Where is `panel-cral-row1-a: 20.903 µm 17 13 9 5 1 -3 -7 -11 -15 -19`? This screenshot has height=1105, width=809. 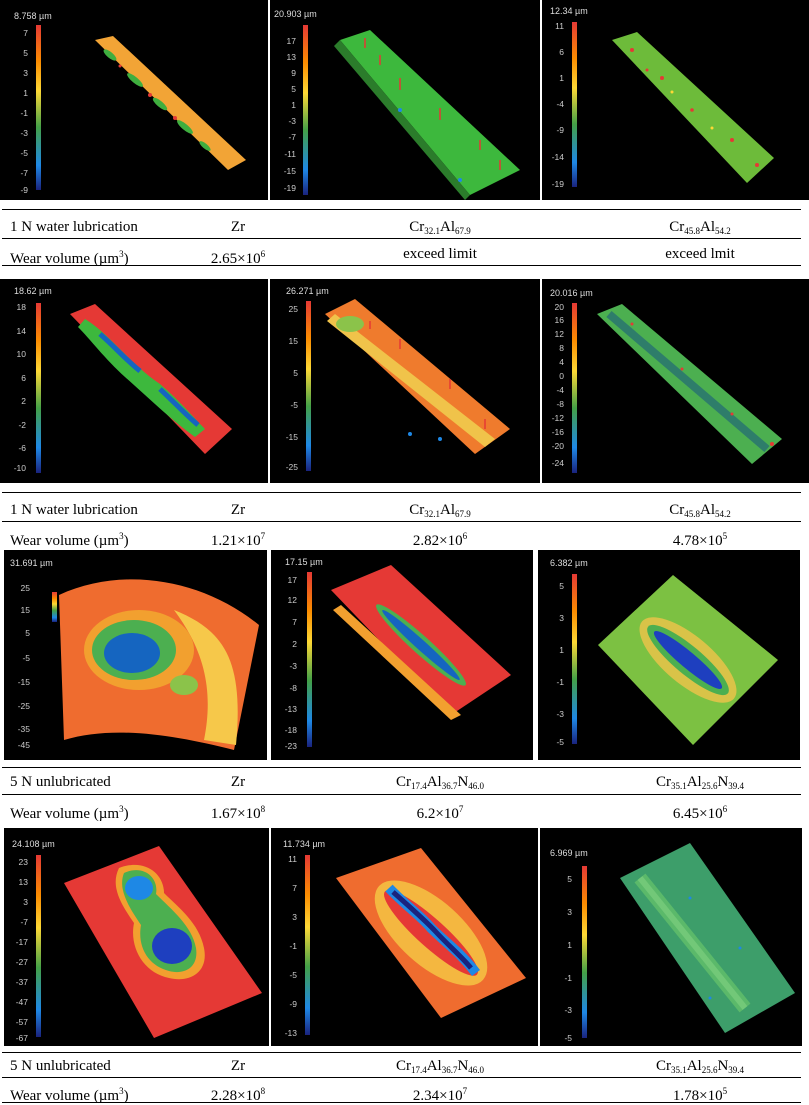 panel-cral-row1-a: 20.903 µm 17 13 9 5 1 -3 -7 -11 -15 -19 is located at coordinates (405, 100).